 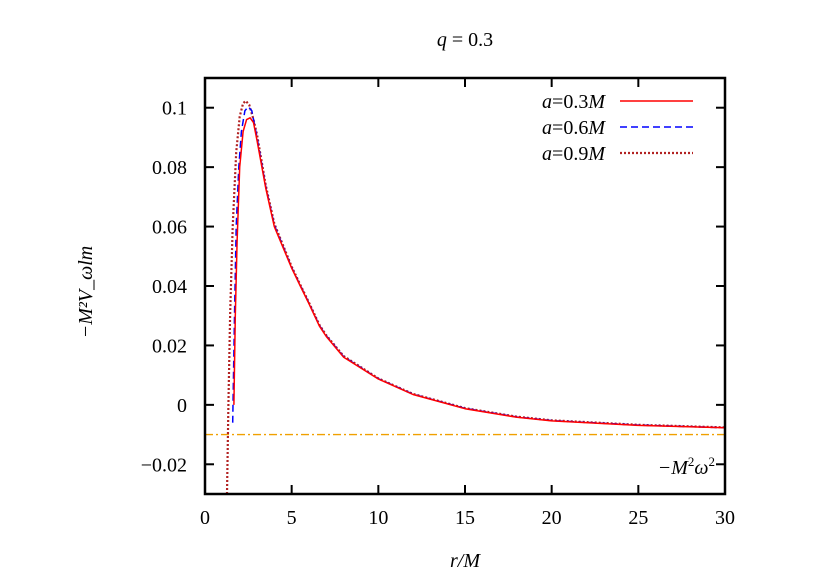 What do you see at coordinates (617, 128) in the screenshot?
I see `legend: a=0.3Ma=0.6Ma=0.9M` at bounding box center [617, 128].